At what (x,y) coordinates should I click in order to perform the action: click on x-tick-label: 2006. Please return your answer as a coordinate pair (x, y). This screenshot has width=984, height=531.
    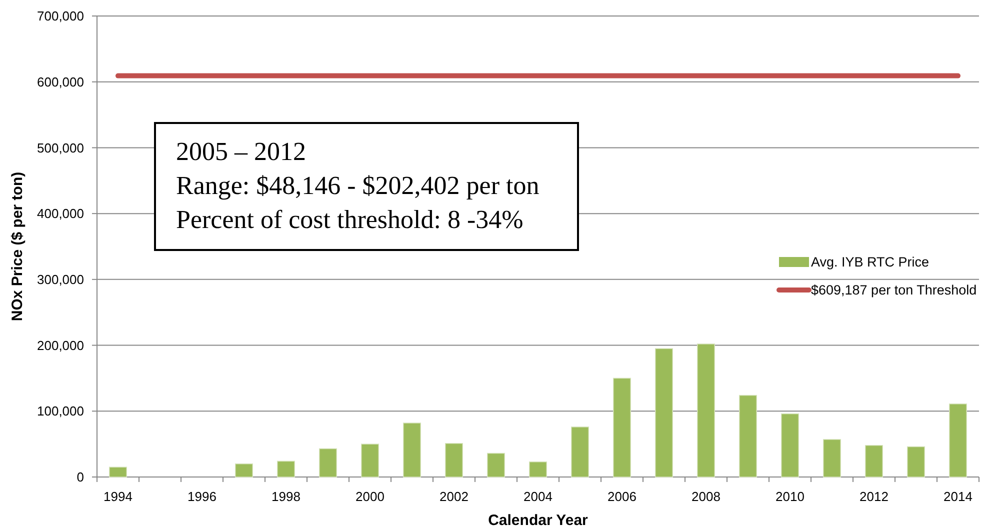
    Looking at the image, I should click on (622, 496).